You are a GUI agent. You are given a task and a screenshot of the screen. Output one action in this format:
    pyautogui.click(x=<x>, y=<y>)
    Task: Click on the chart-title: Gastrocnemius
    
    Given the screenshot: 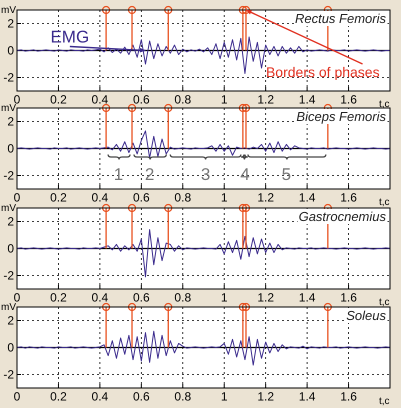 What is the action you would take?
    pyautogui.click(x=342, y=216)
    